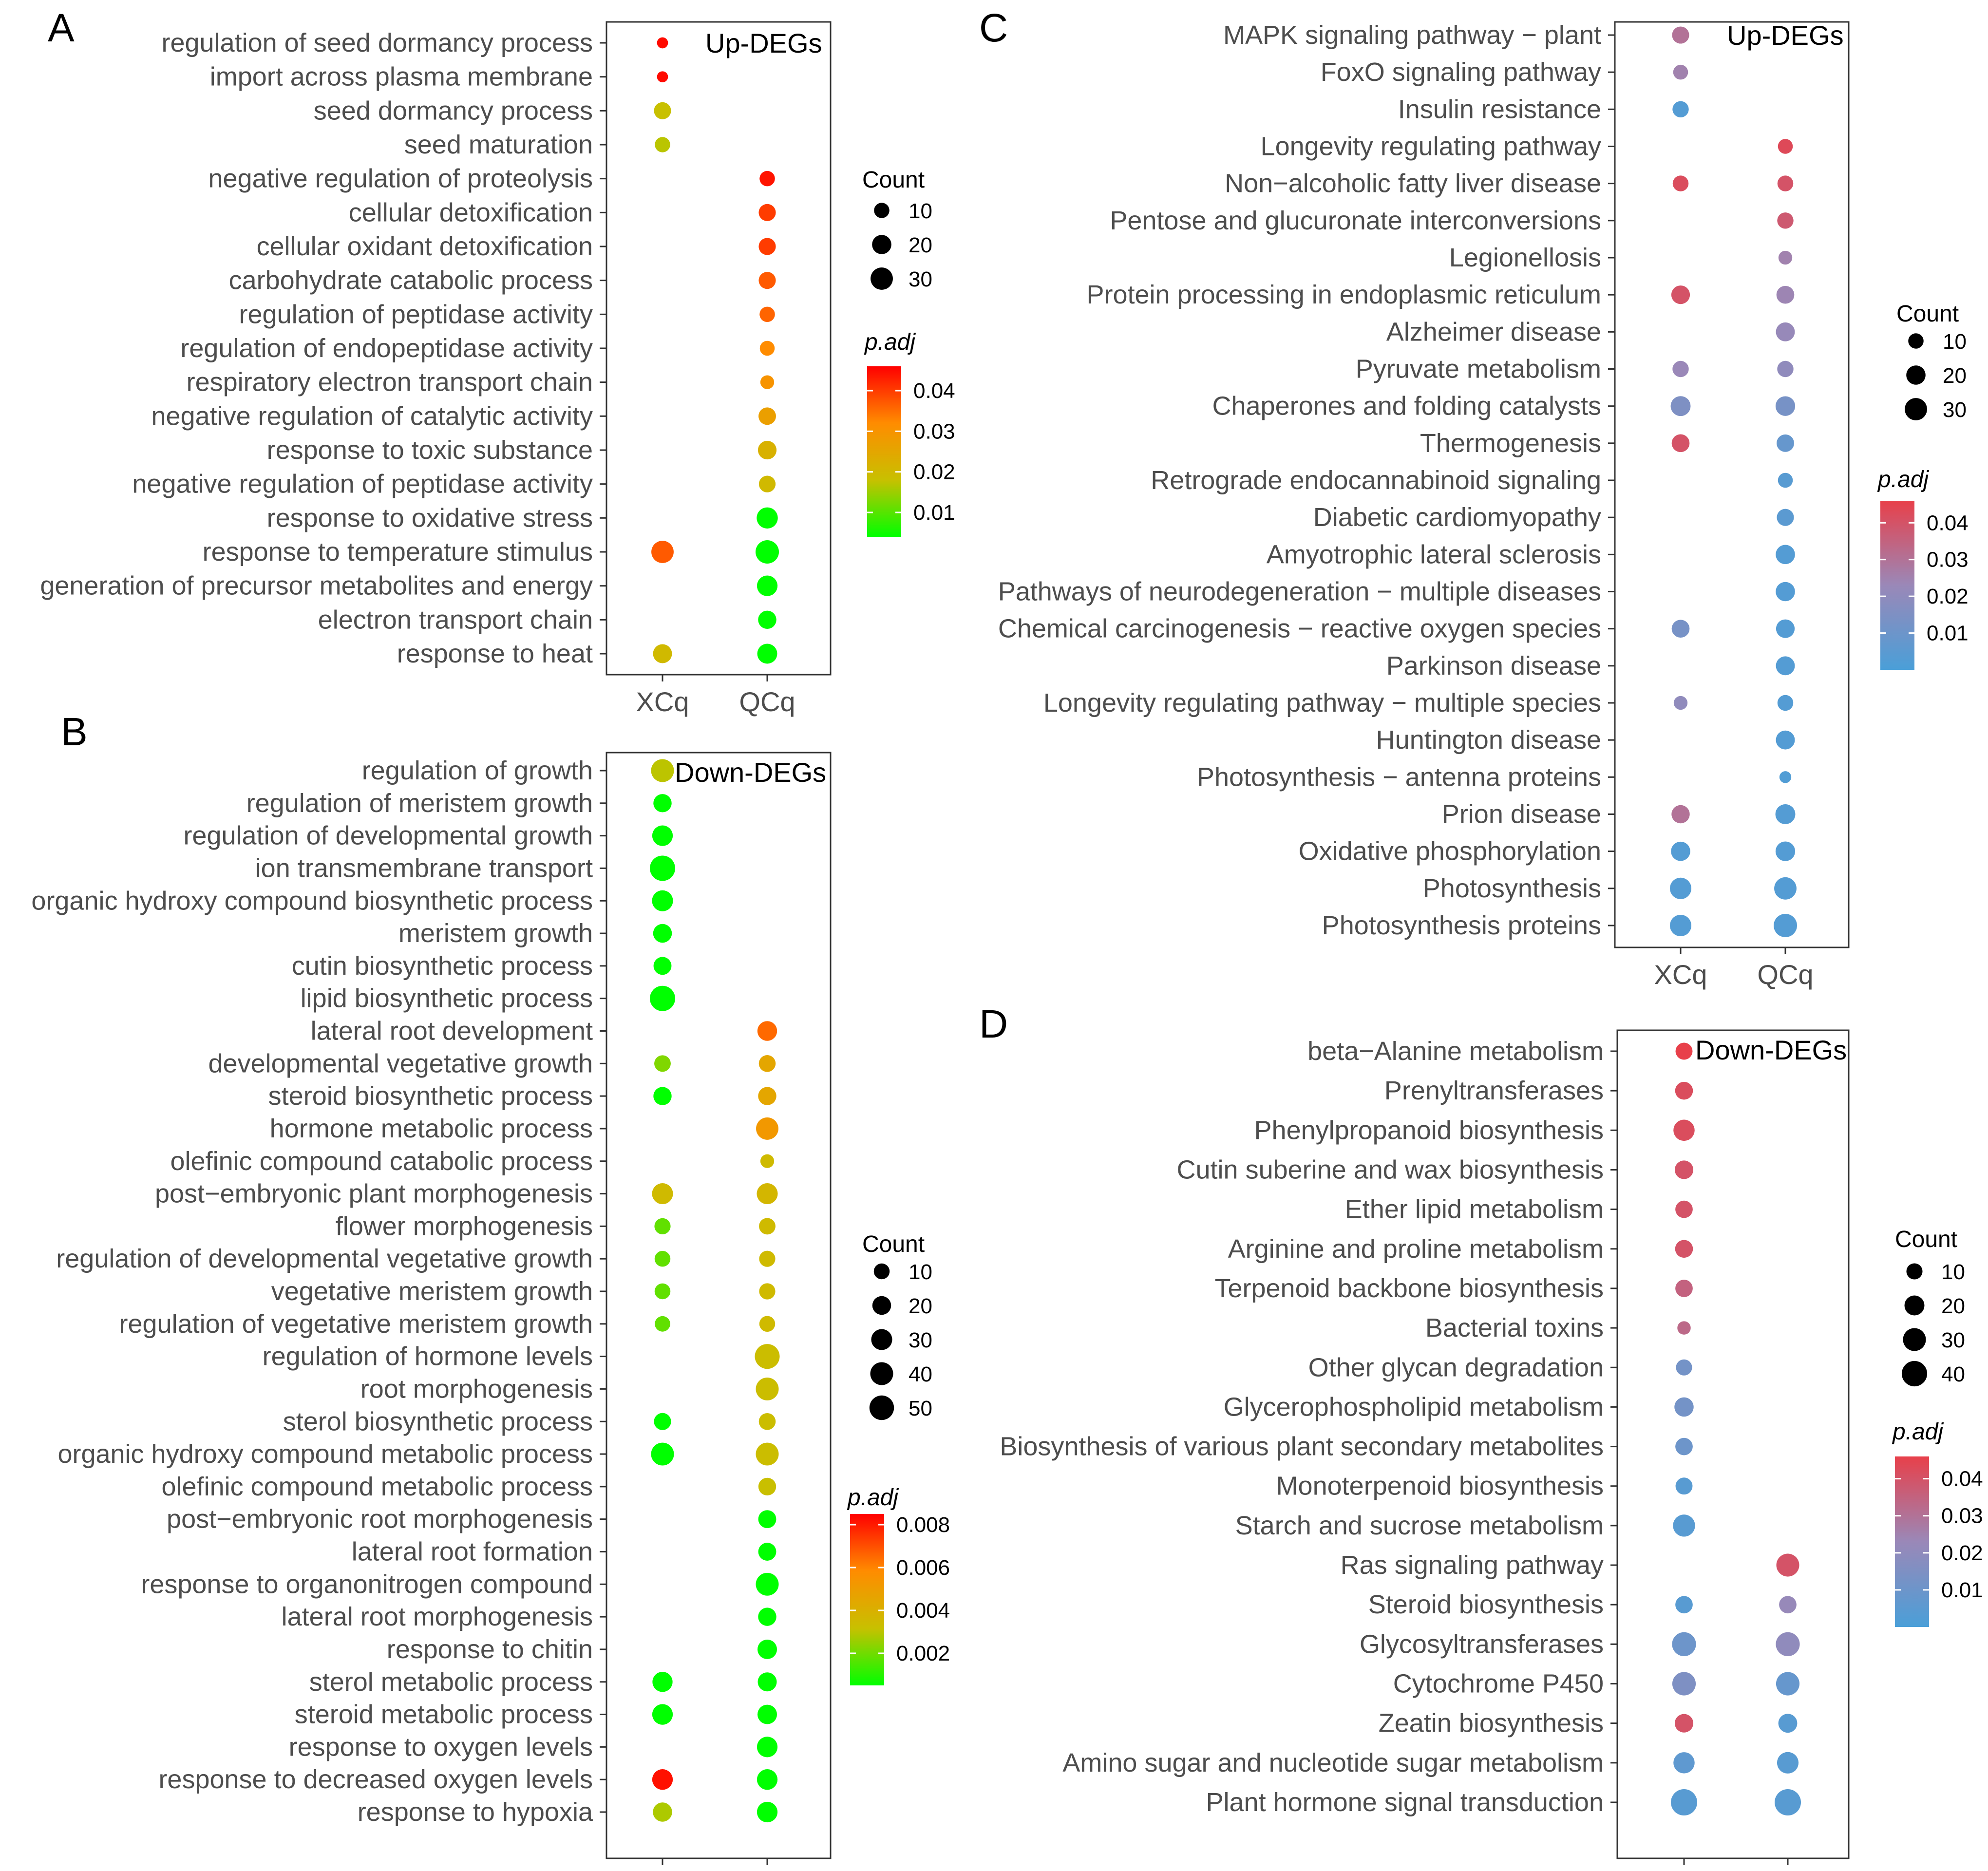 This screenshot has height=1871, width=1988. I want to click on colorbar-label: 0.02, so click(1948, 596).